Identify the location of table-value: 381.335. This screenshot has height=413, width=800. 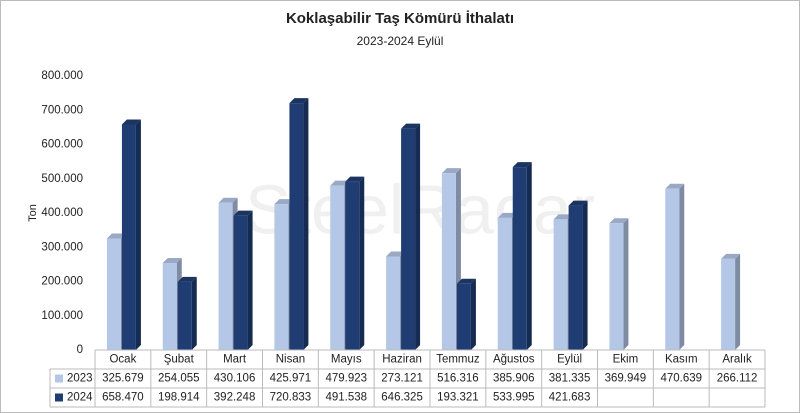
(570, 379).